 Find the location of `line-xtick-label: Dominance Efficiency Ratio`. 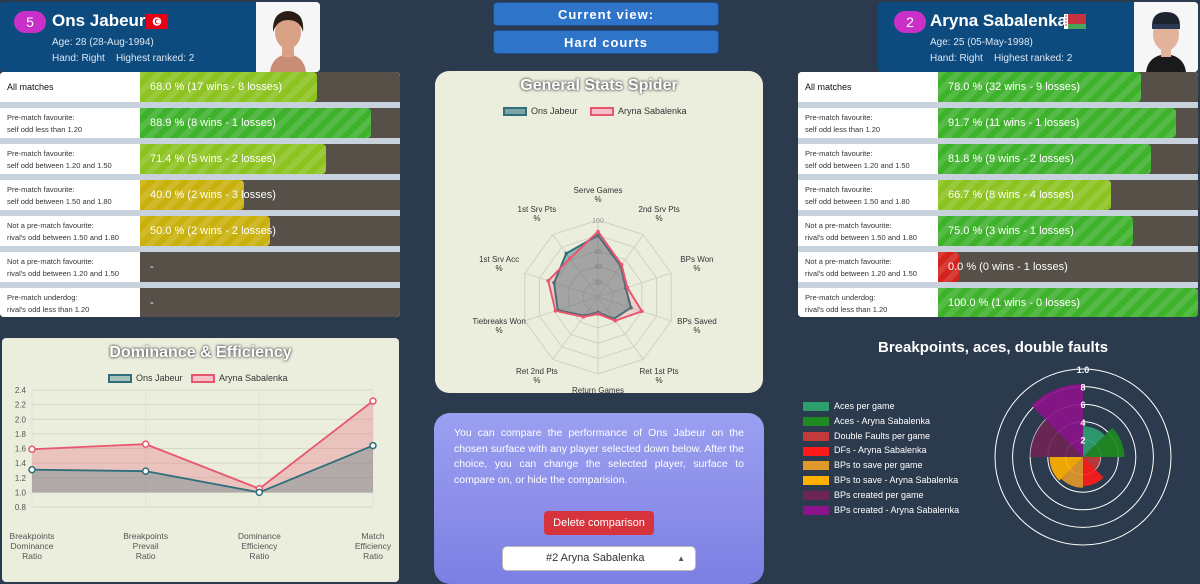

line-xtick-label: Dominance Efficiency Ratio is located at coordinates (259, 546).